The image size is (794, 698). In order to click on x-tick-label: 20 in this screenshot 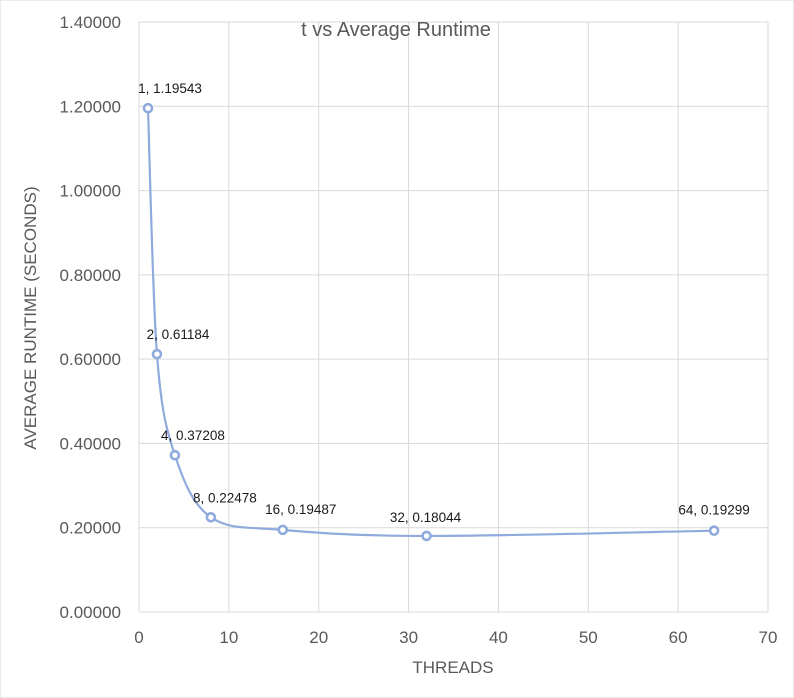, I will do `click(318, 637)`.